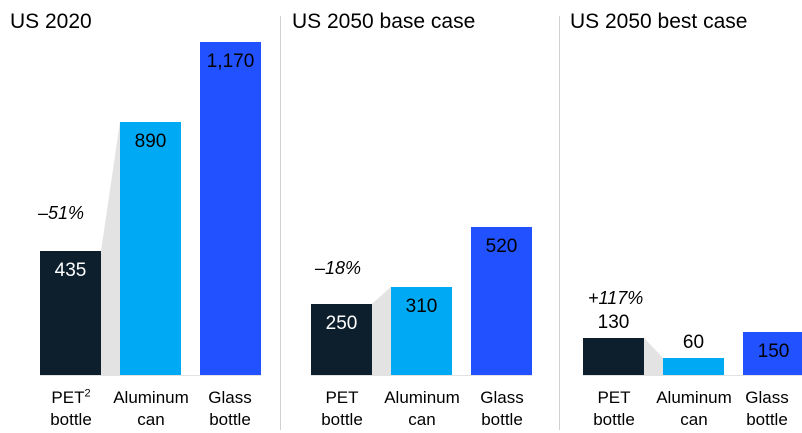  What do you see at coordinates (421, 307) in the screenshot?
I see `bar-value-label: 310` at bounding box center [421, 307].